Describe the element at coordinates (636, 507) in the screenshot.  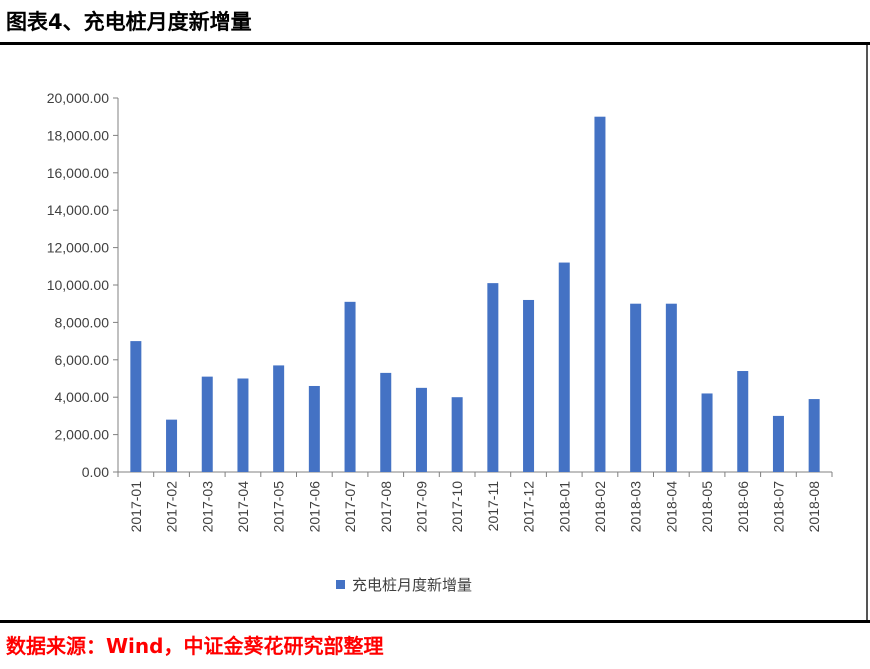
I see `x-tick-label: 2018-03` at that location.